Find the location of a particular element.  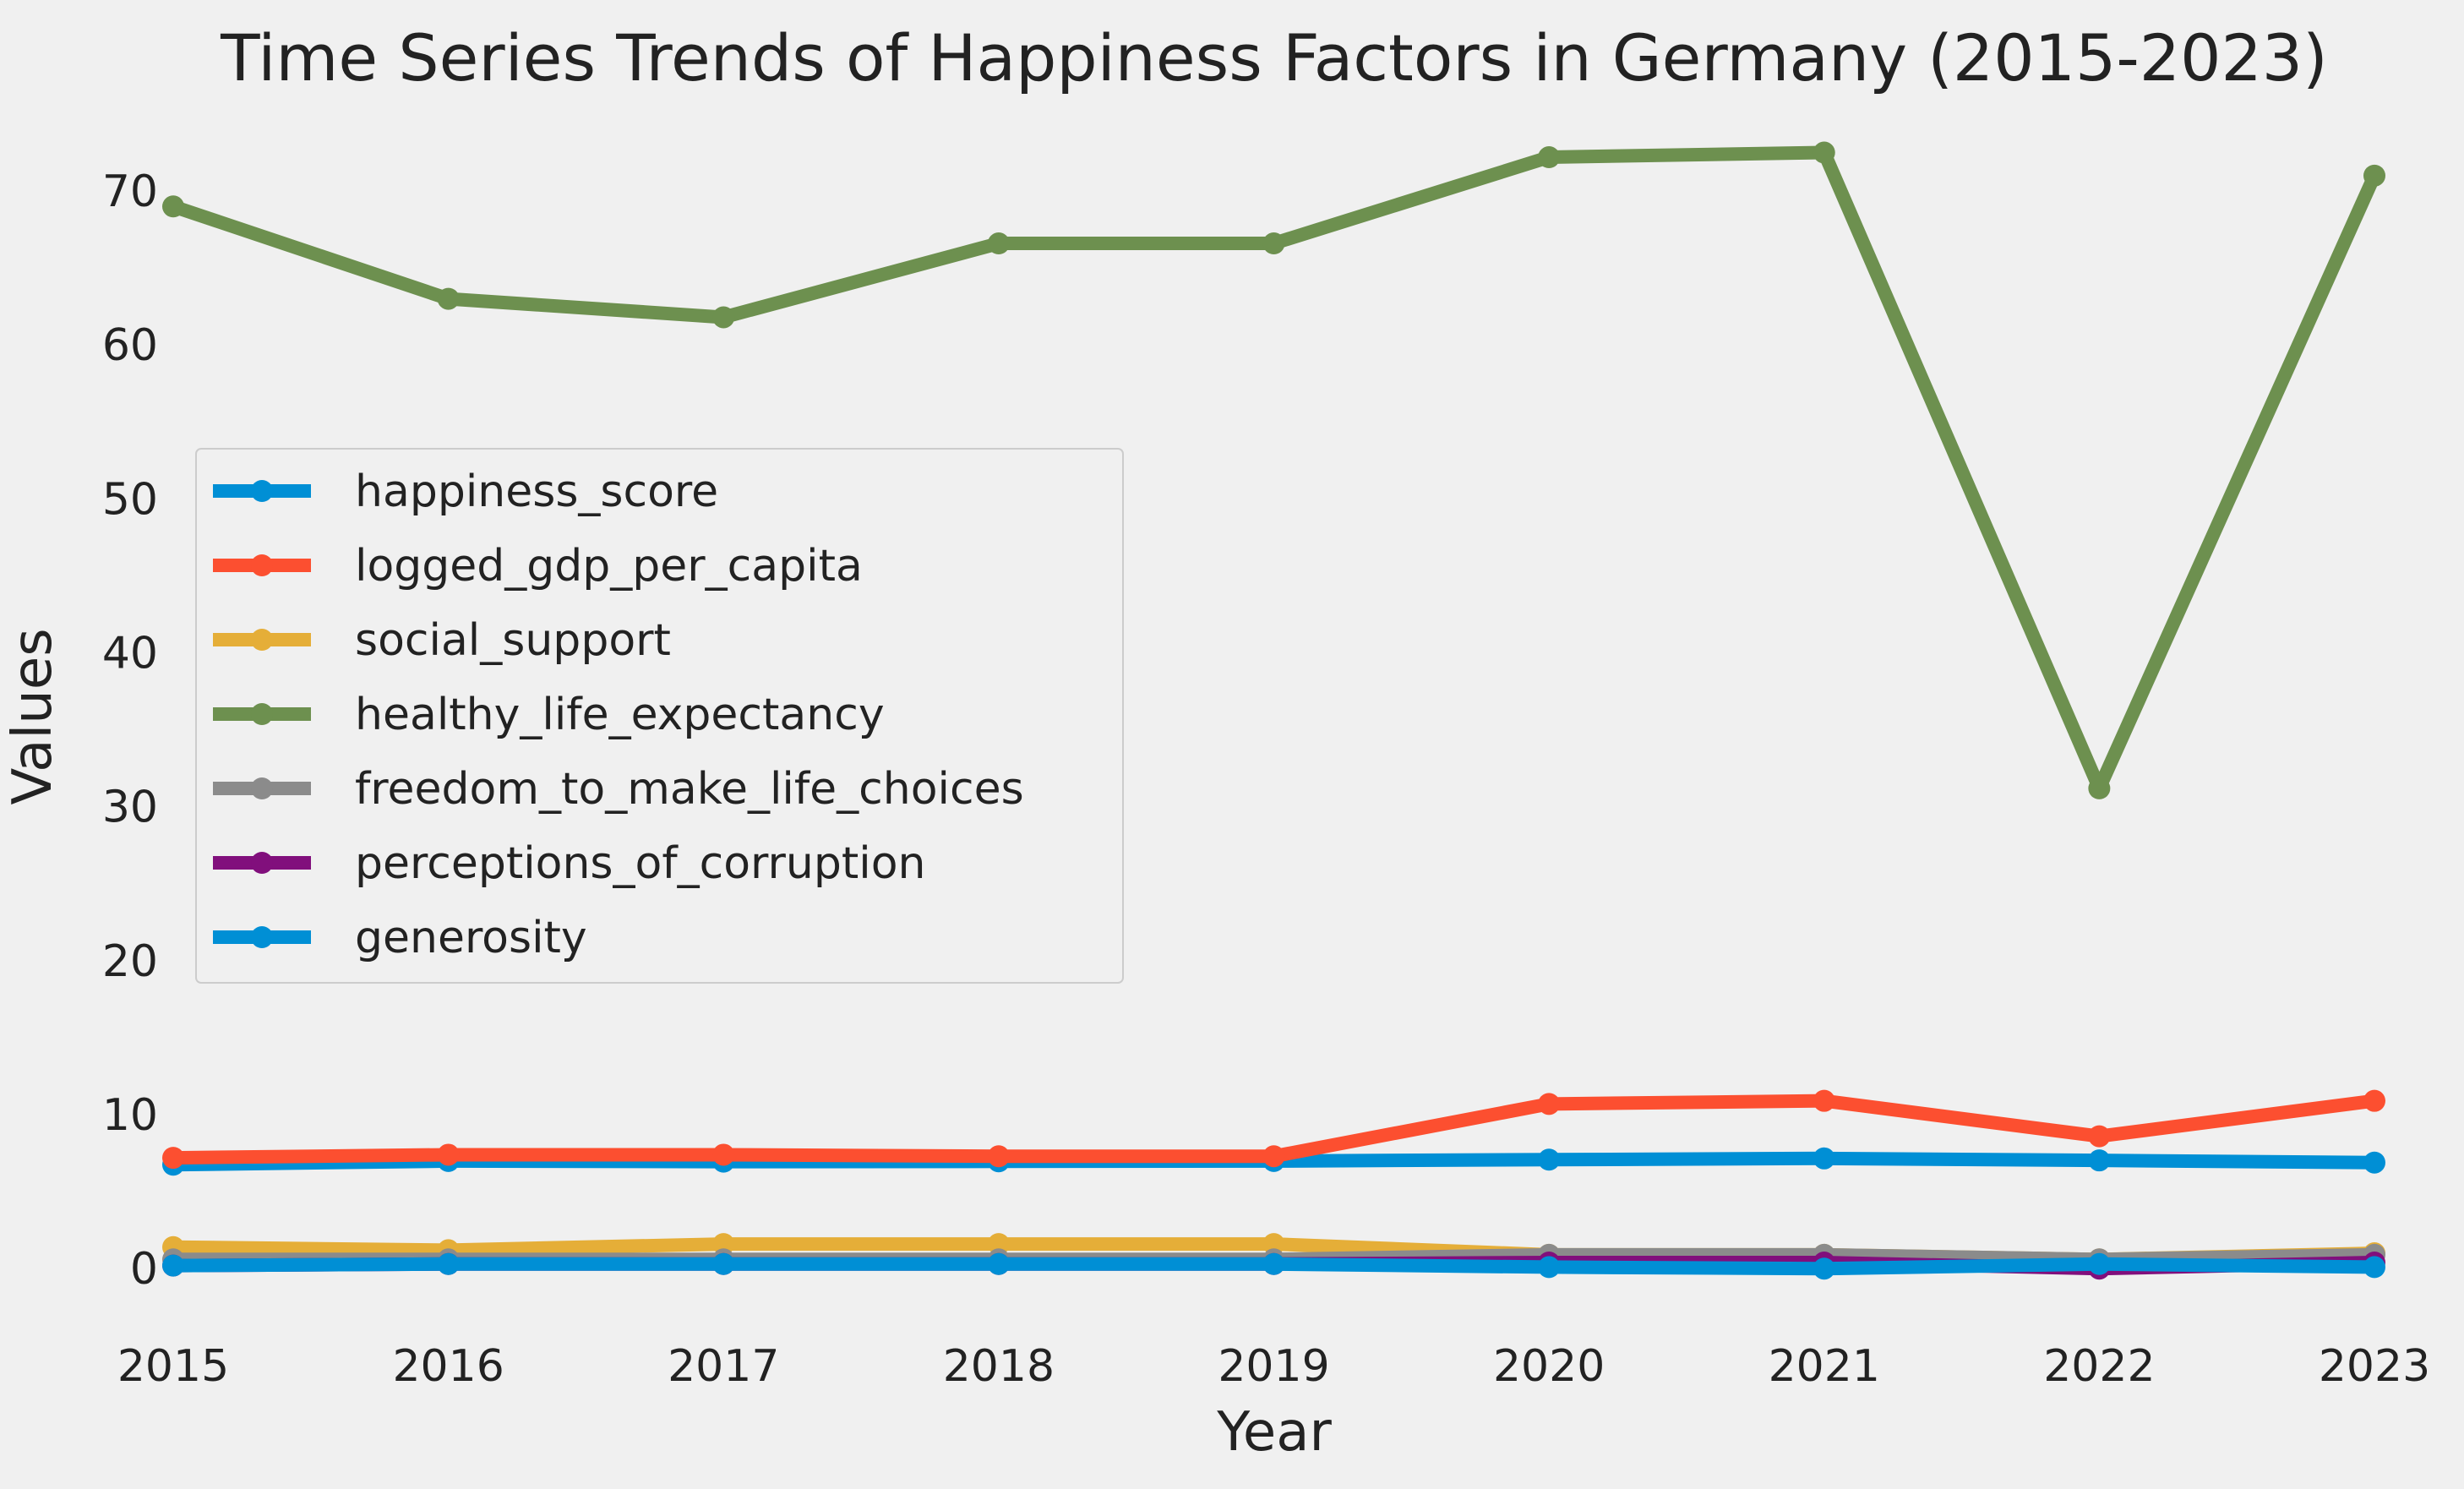

legend-item: perceptions_of_corruption is located at coordinates (569, 863).